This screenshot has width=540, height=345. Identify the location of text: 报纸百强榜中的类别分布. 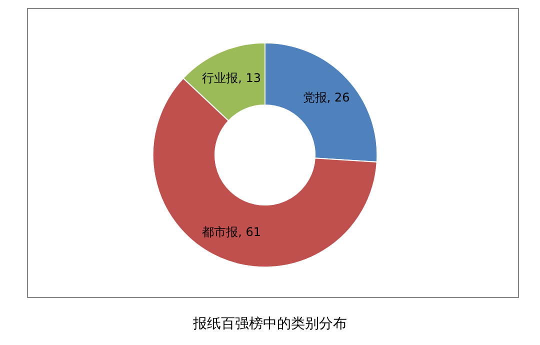
(269, 324).